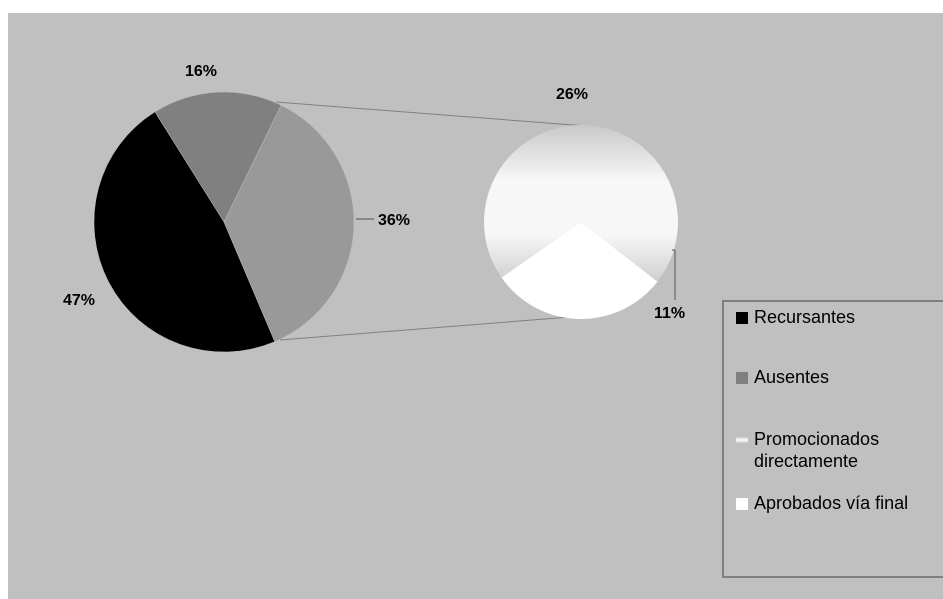 The width and height of the screenshot is (943, 599). Describe the element at coordinates (839, 377) in the screenshot. I see `legend-item-ausentes: Ausentes` at that location.